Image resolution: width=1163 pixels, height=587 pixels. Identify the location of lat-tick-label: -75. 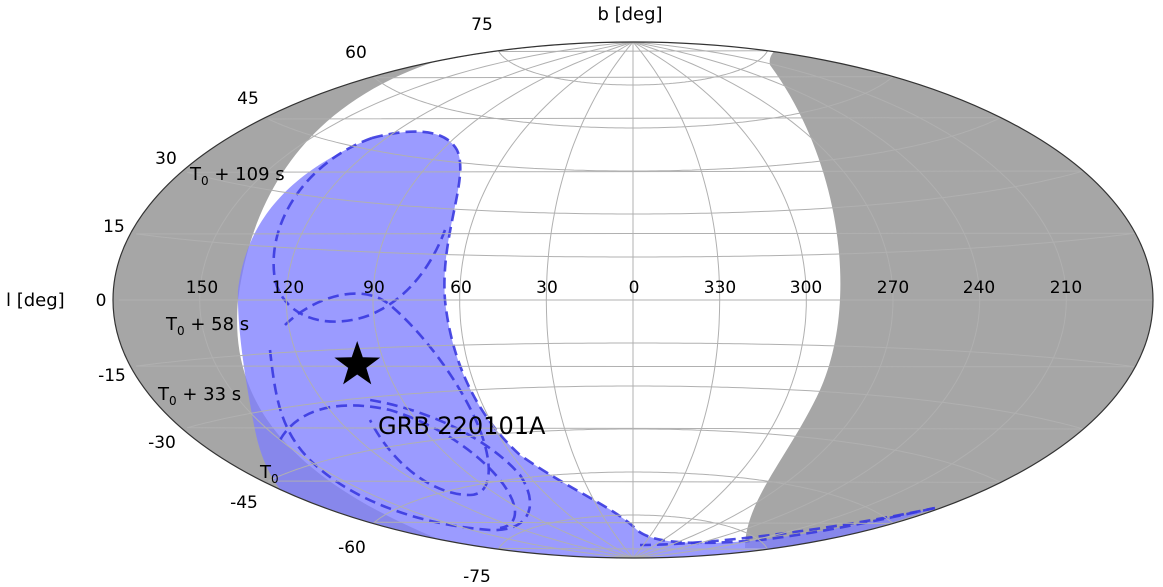
(477, 577).